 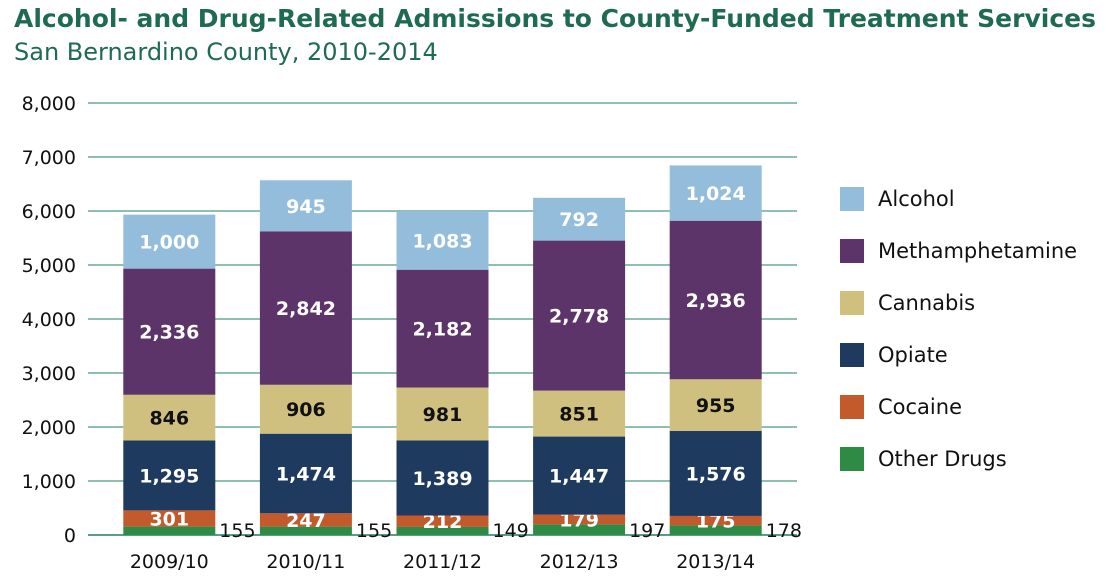 What do you see at coordinates (49, 374) in the screenshot?
I see `y-tick-label: 3,000` at bounding box center [49, 374].